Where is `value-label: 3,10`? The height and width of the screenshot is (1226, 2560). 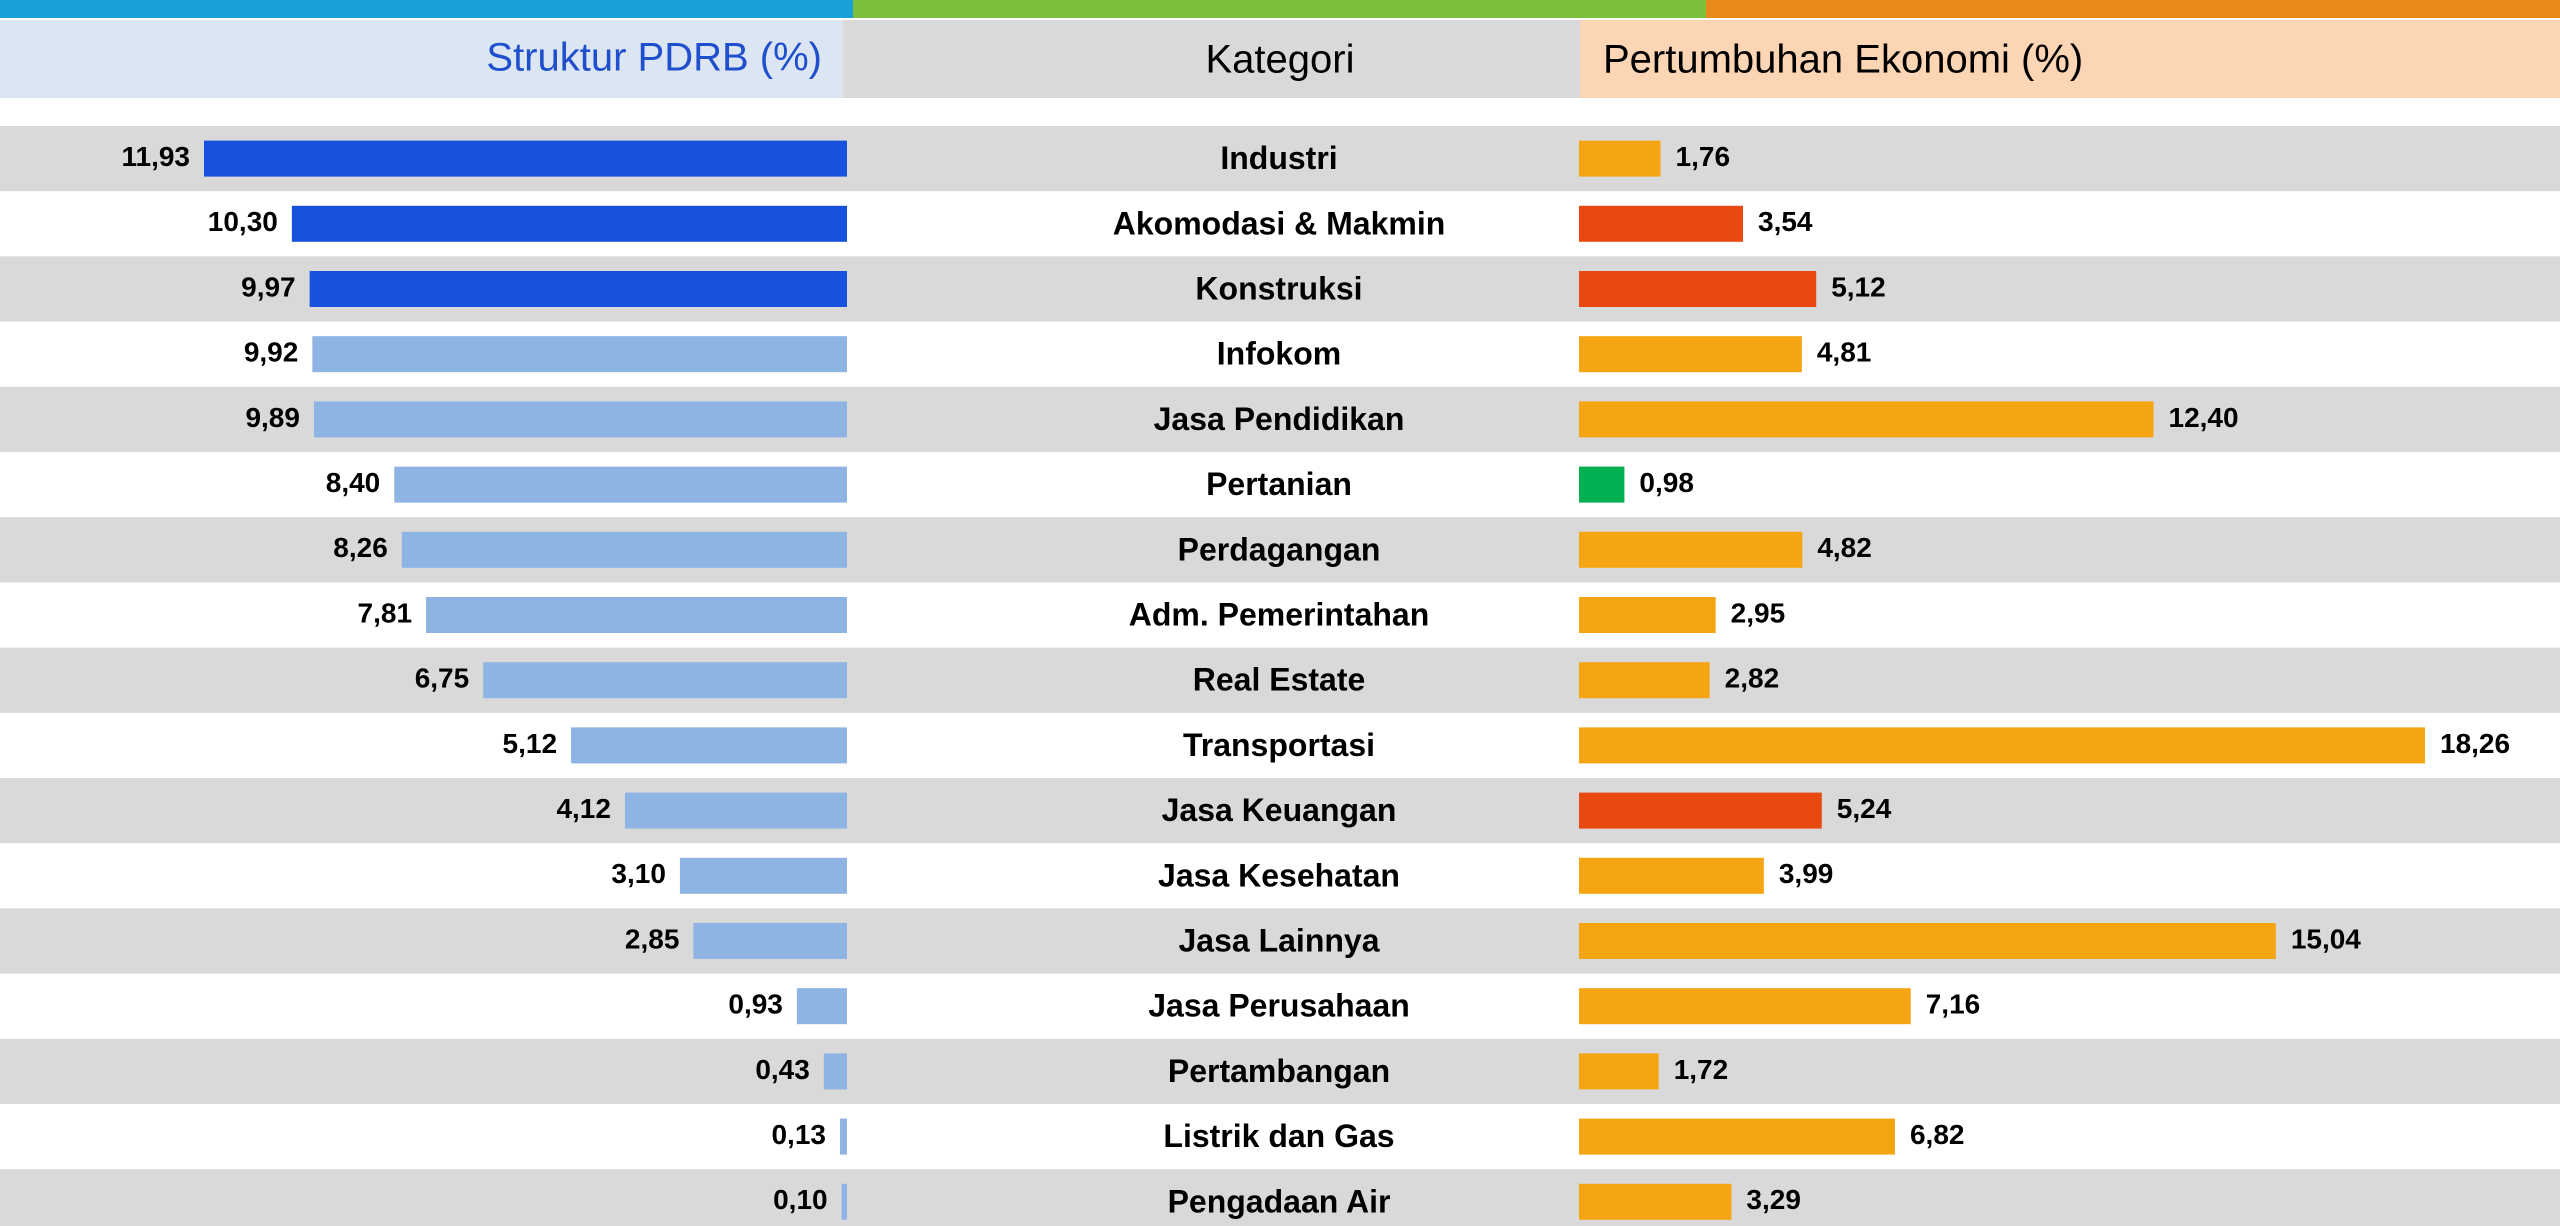
value-label: 3,10 is located at coordinates (638, 873).